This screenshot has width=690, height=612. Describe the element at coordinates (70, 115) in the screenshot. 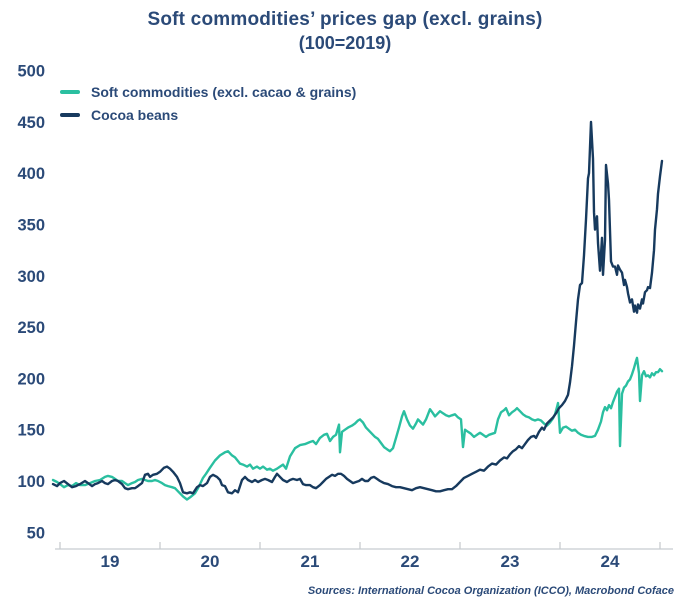

I see `cocoa-beans-legend-swatch-icon` at that location.